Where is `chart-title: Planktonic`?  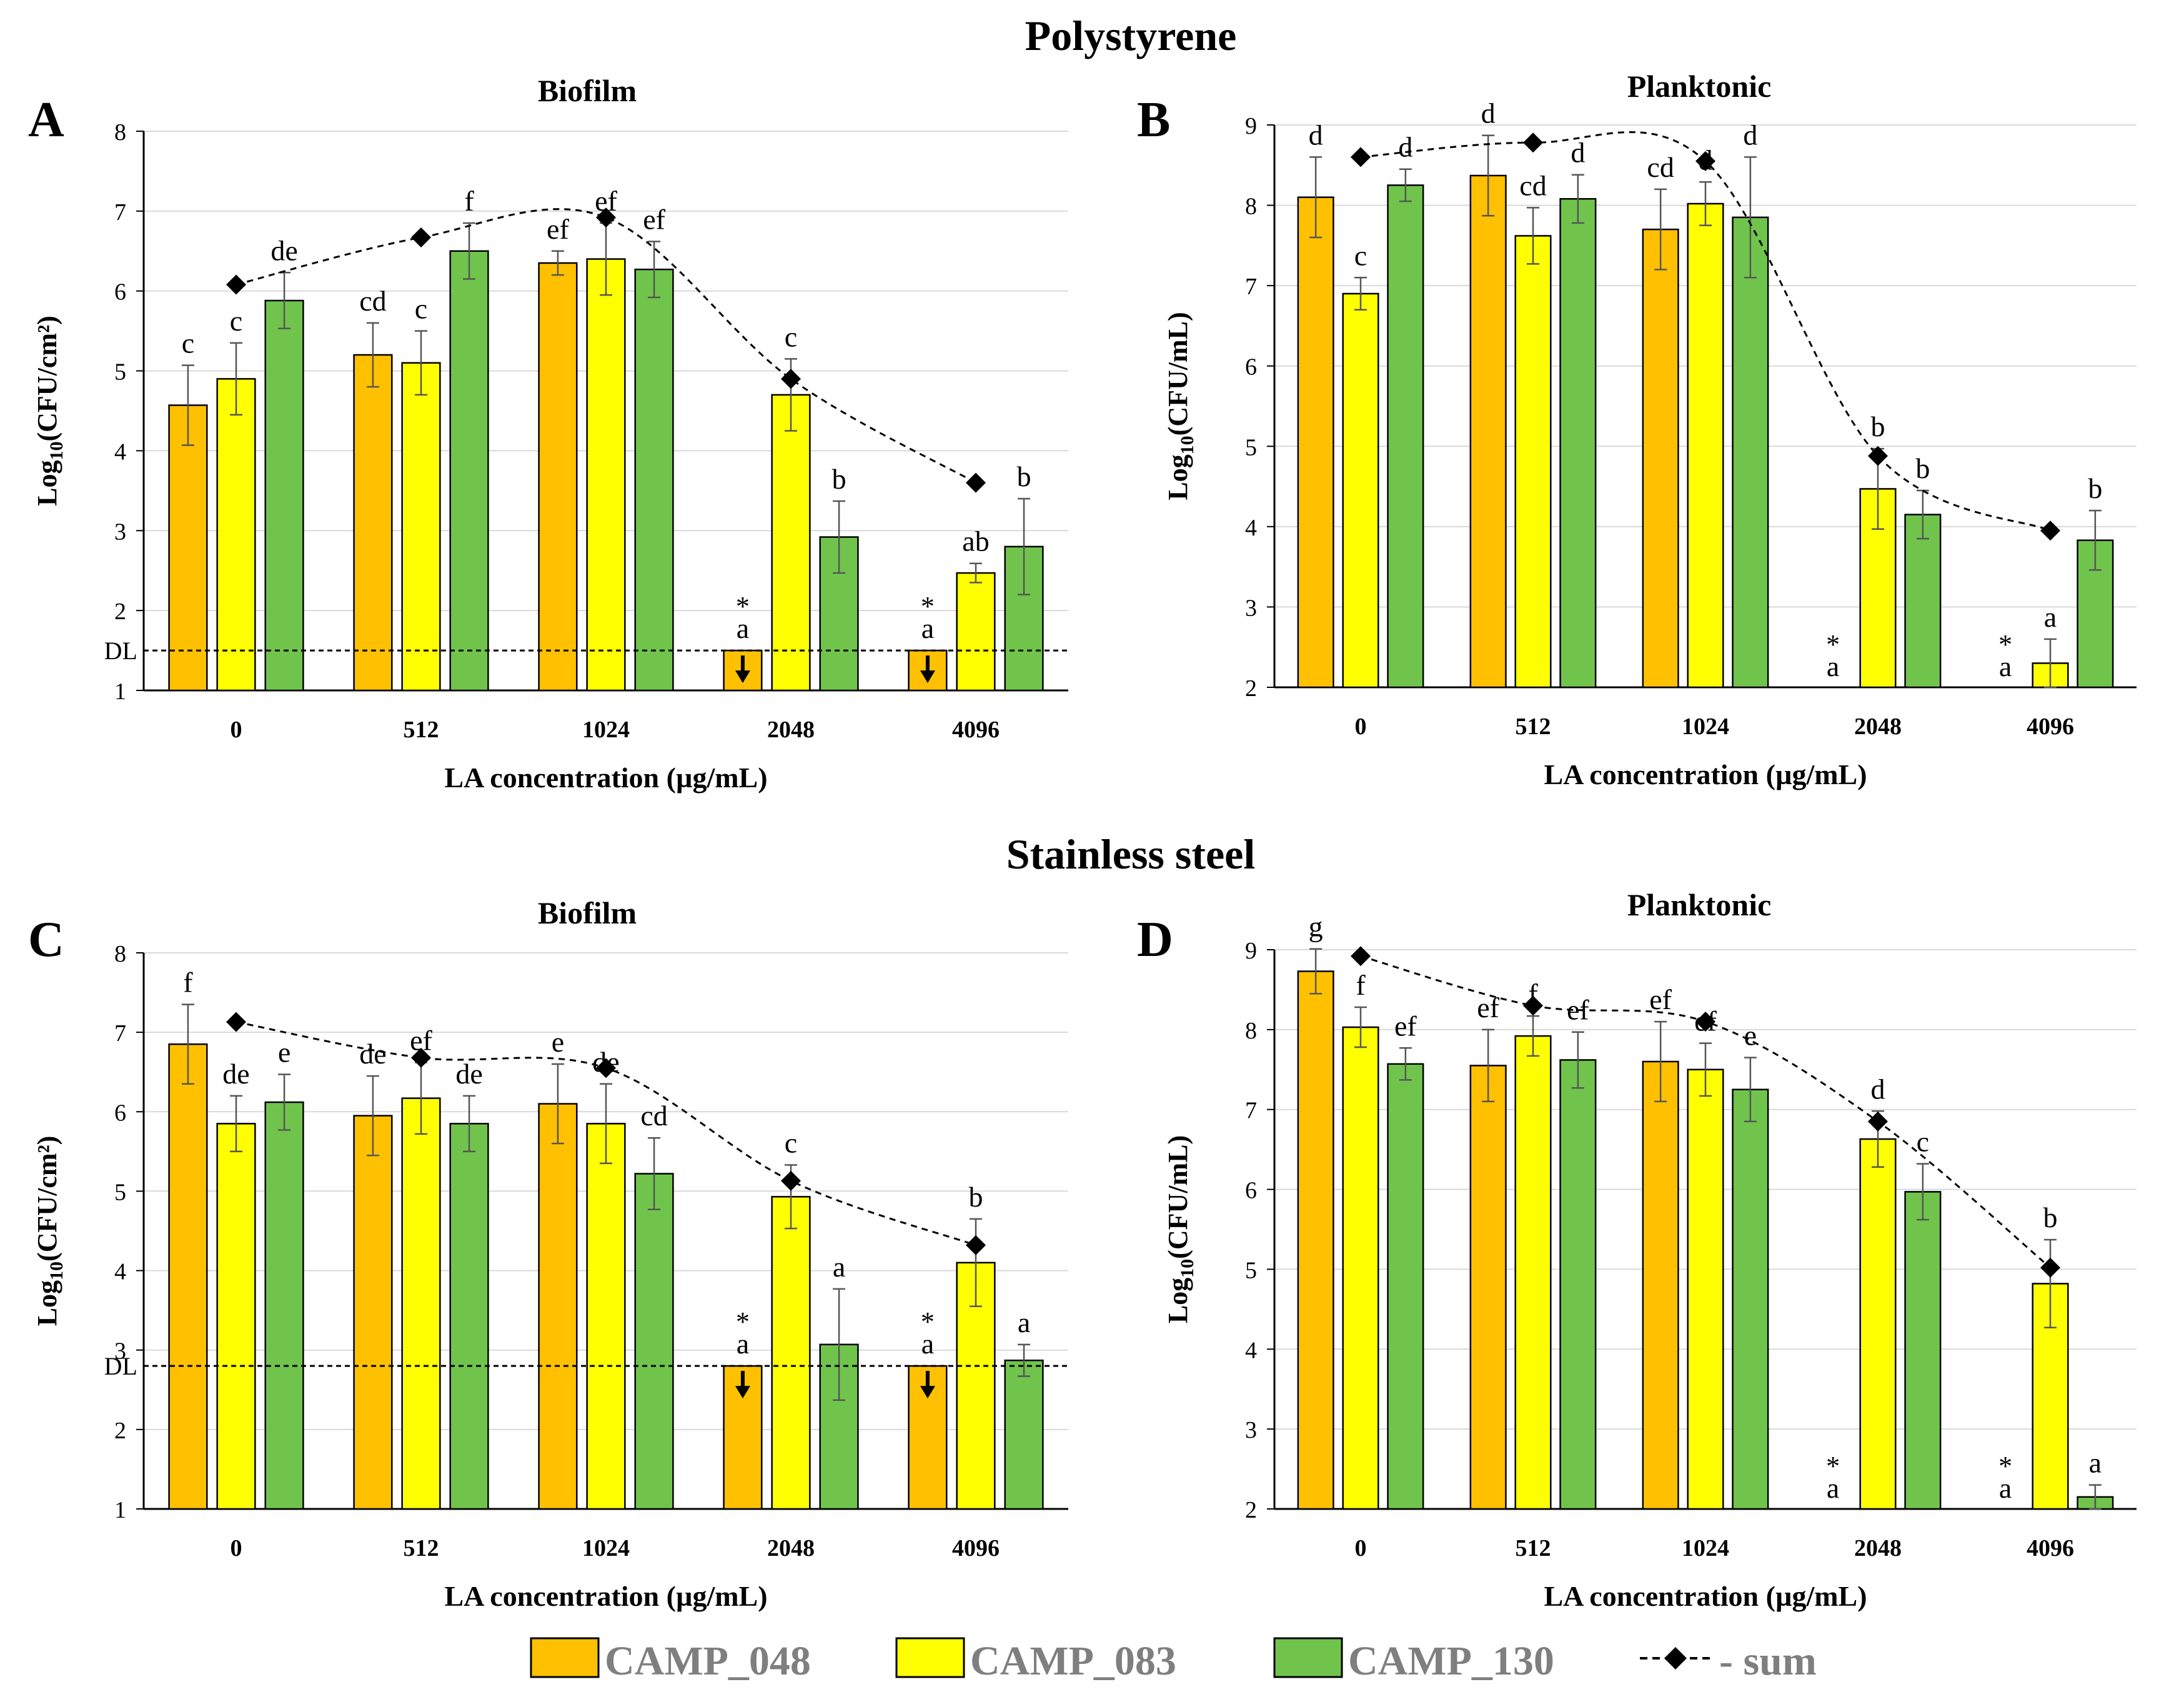
chart-title: Planktonic is located at coordinates (1700, 86).